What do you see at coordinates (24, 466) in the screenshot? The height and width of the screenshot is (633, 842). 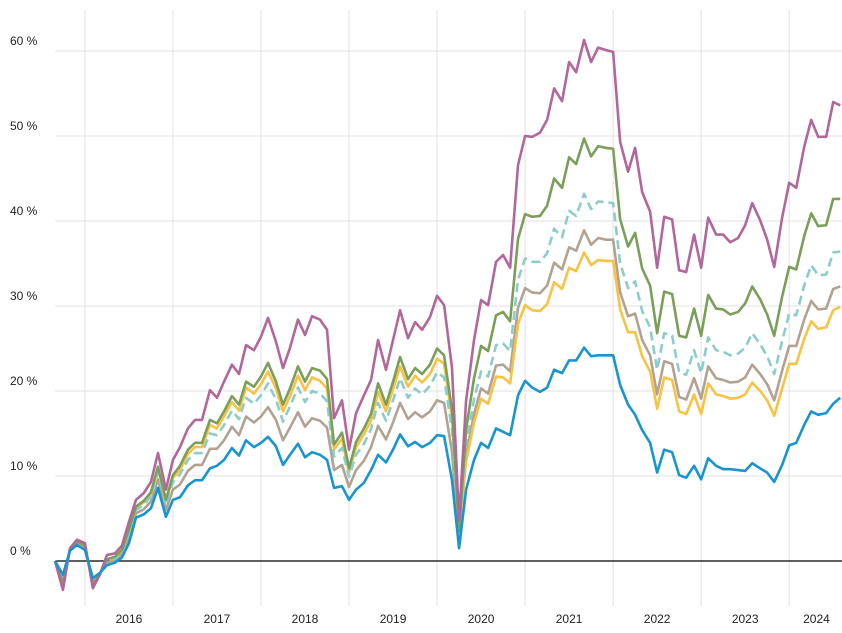 I see `y-tick-label: 10 %` at bounding box center [24, 466].